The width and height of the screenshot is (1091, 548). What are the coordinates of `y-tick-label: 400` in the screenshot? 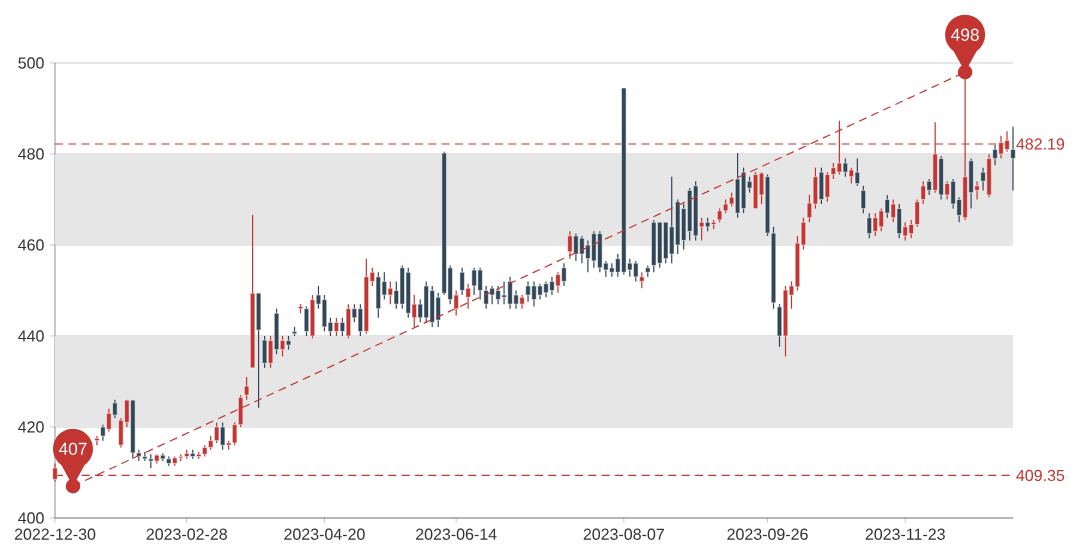 It's located at (31, 518).